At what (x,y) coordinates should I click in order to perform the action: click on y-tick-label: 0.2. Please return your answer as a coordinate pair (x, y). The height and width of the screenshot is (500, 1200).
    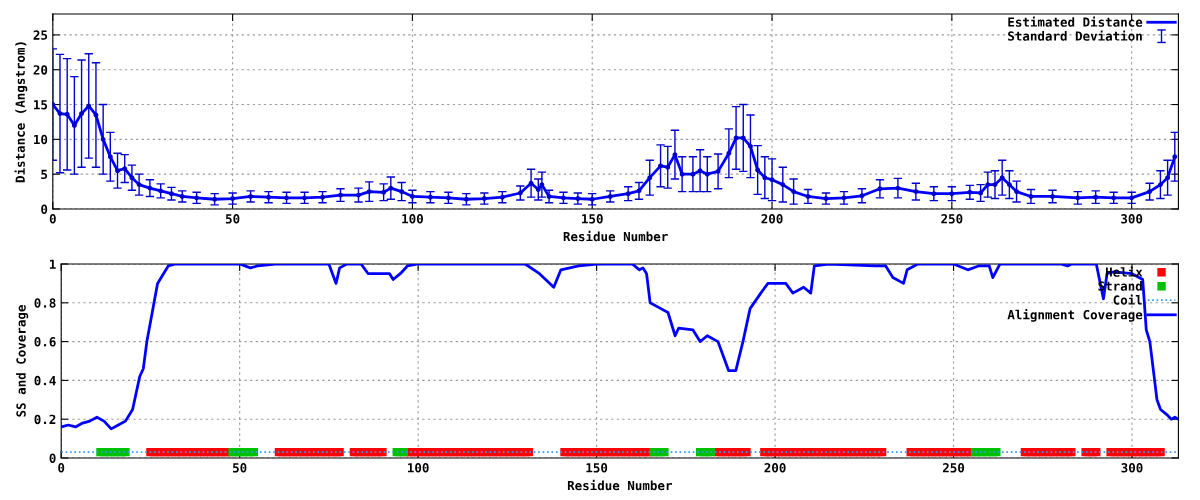
    Looking at the image, I should click on (45, 419).